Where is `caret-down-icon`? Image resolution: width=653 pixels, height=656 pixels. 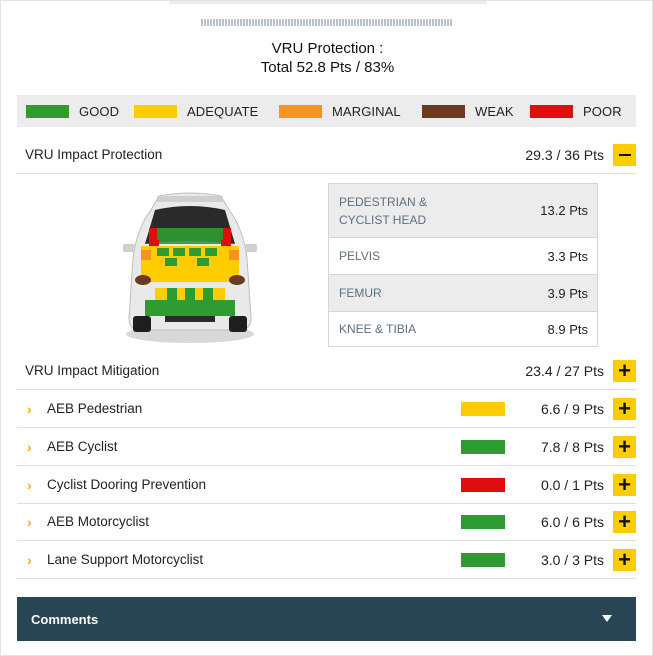
caret-down-icon is located at coordinates (607, 618).